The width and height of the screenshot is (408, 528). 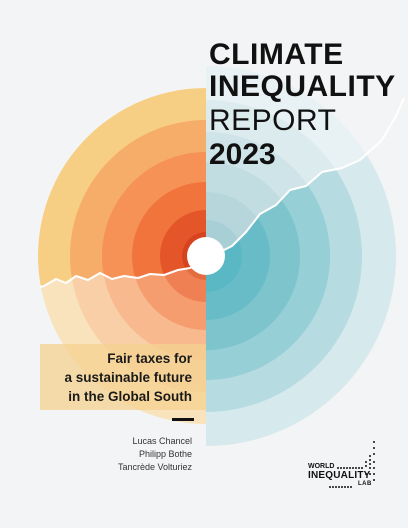 I want to click on dots-graph-icon, so click(x=352, y=464).